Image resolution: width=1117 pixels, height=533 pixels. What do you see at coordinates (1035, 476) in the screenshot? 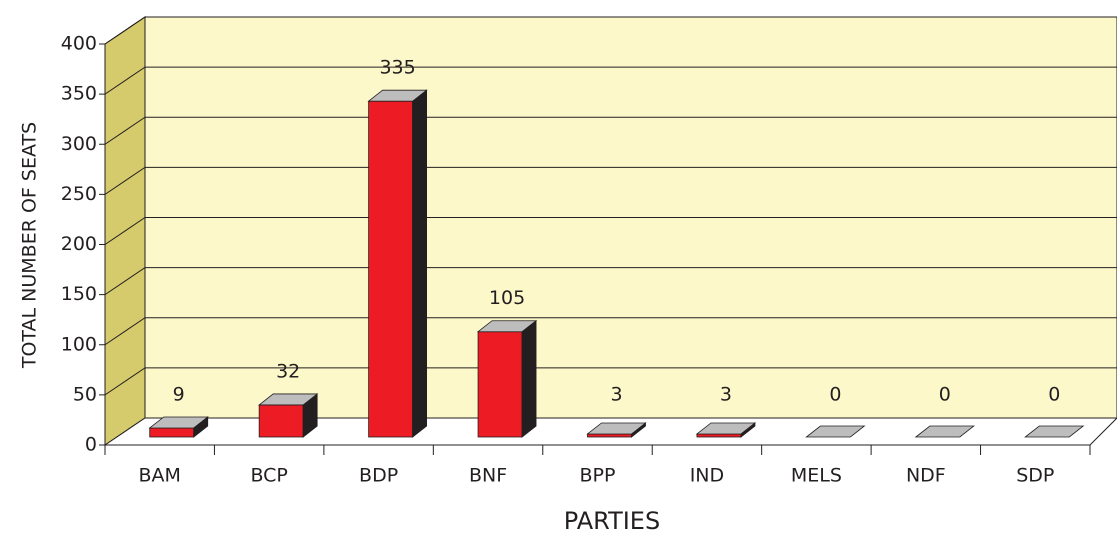
I see `x-tick-label: SDP` at bounding box center [1035, 476].